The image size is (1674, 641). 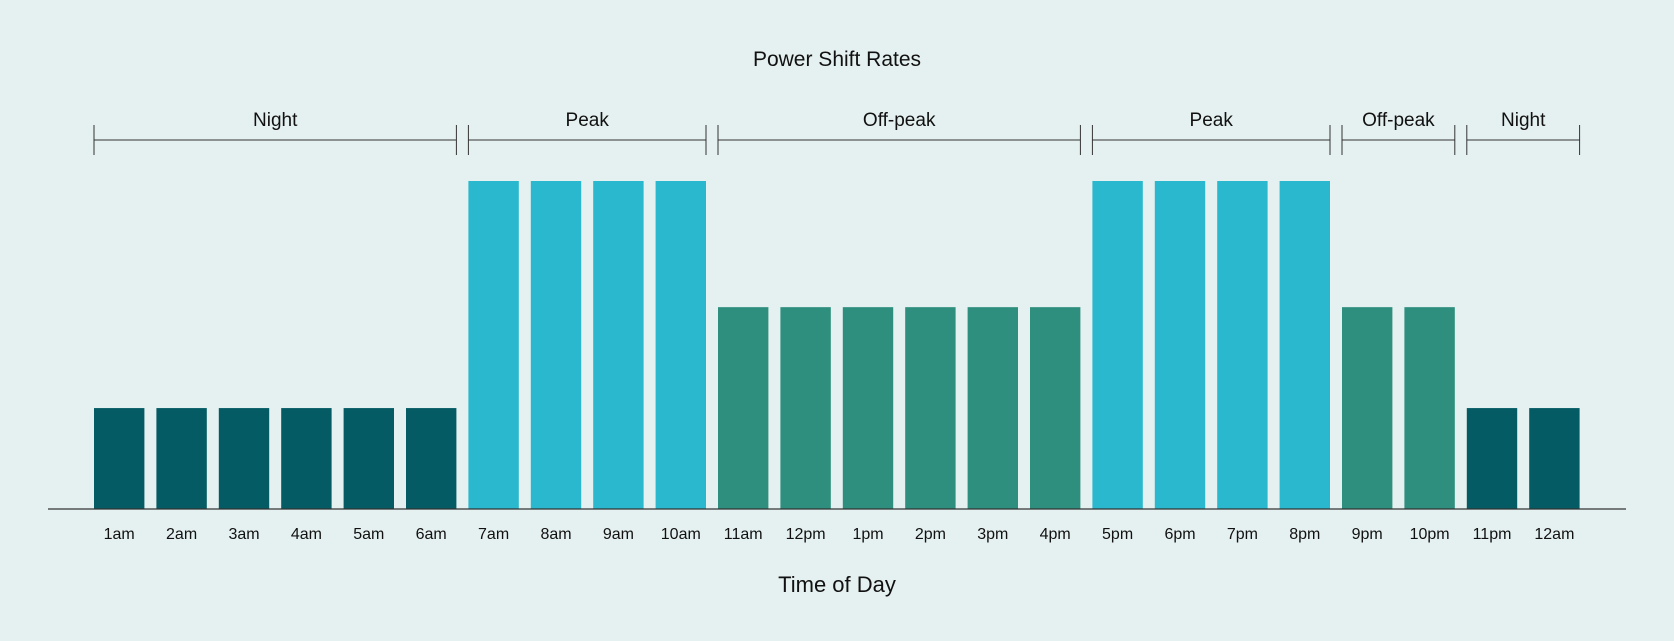 What do you see at coordinates (899, 132) in the screenshot?
I see `period-bracket-2: Off-peak` at bounding box center [899, 132].